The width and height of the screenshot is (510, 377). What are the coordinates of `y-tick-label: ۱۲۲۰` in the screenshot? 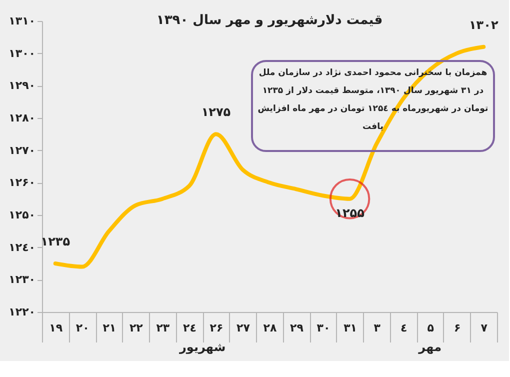 It's located at (22, 312).